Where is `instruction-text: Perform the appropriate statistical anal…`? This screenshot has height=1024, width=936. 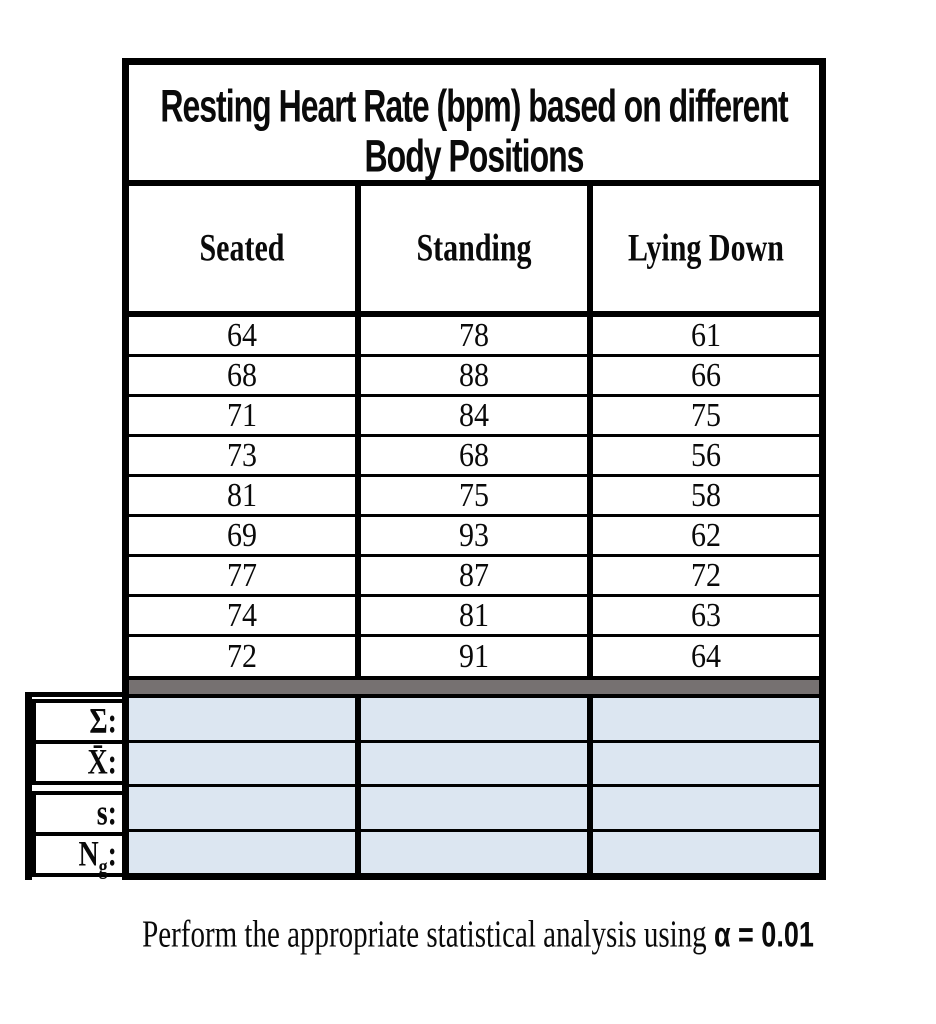 instruction-text: Perform the appropriate statistical anal… is located at coordinates (468, 935).